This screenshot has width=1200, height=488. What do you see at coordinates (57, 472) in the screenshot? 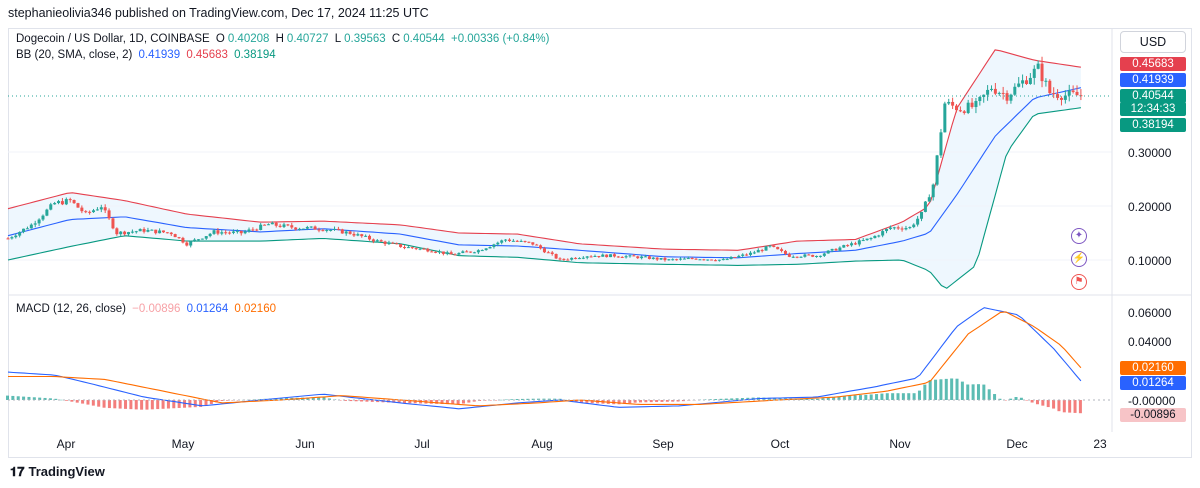
I see `tradingview-logo: 𝟏𝟕 TradingView` at bounding box center [57, 472].